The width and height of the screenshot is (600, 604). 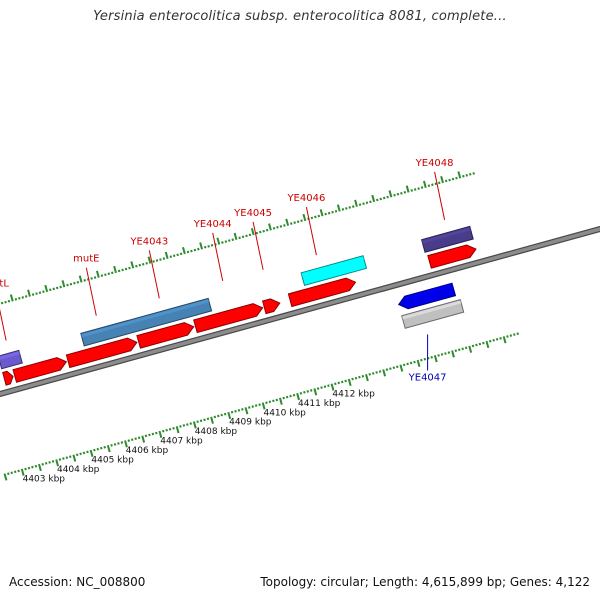 I want to click on cds-fwd-4-body, so click(x=165, y=335).